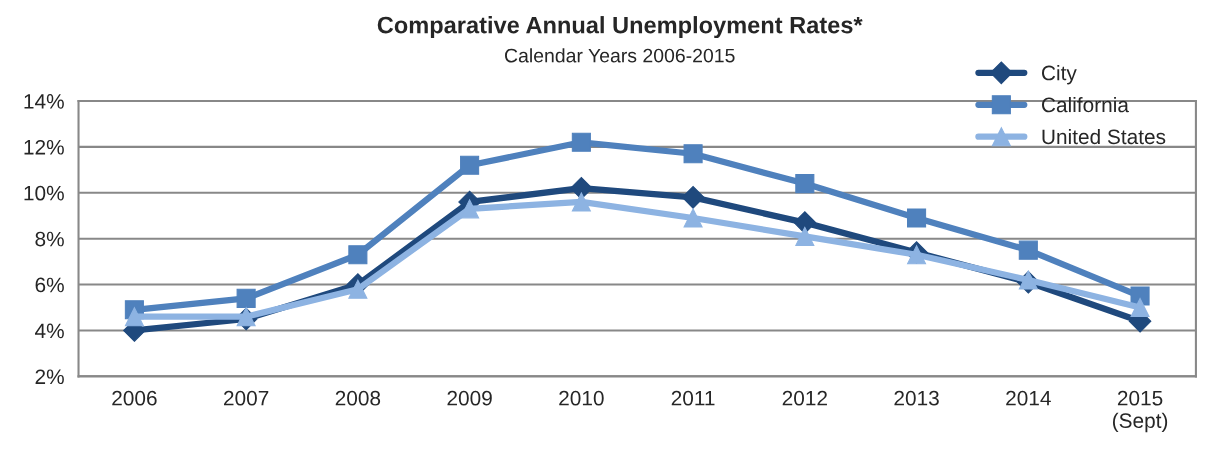 The width and height of the screenshot is (1208, 459). I want to click on y-tick-label: 10%, so click(44, 193).